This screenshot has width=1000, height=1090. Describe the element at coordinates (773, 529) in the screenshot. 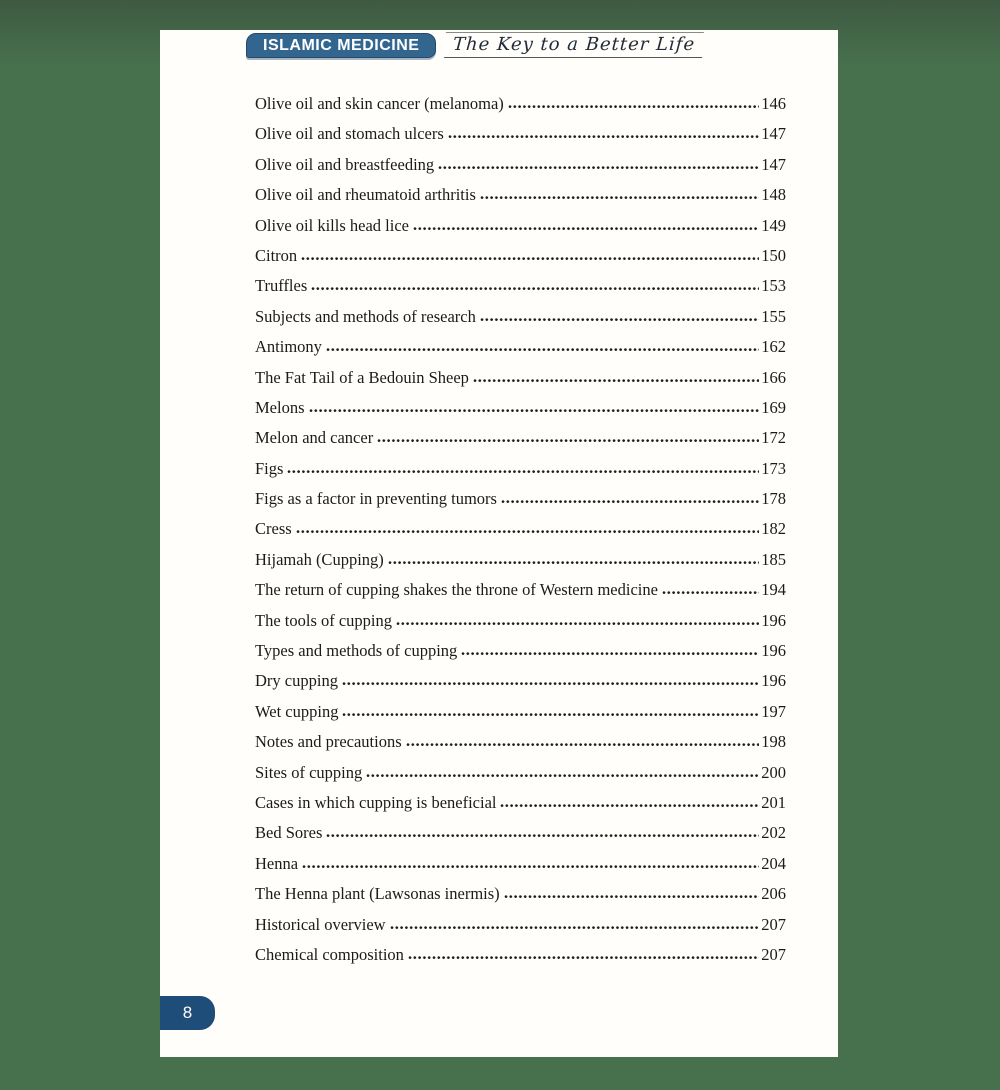

I see `toc-entry-page: 182` at that location.